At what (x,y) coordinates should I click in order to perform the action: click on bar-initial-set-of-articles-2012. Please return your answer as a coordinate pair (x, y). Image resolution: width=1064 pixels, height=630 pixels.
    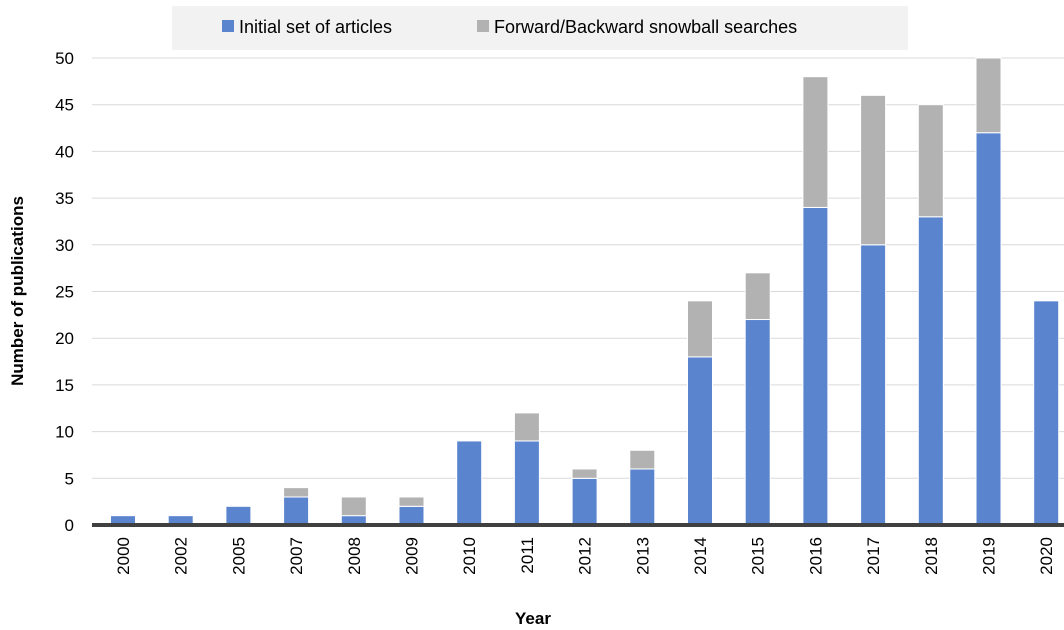
    Looking at the image, I should click on (584, 501).